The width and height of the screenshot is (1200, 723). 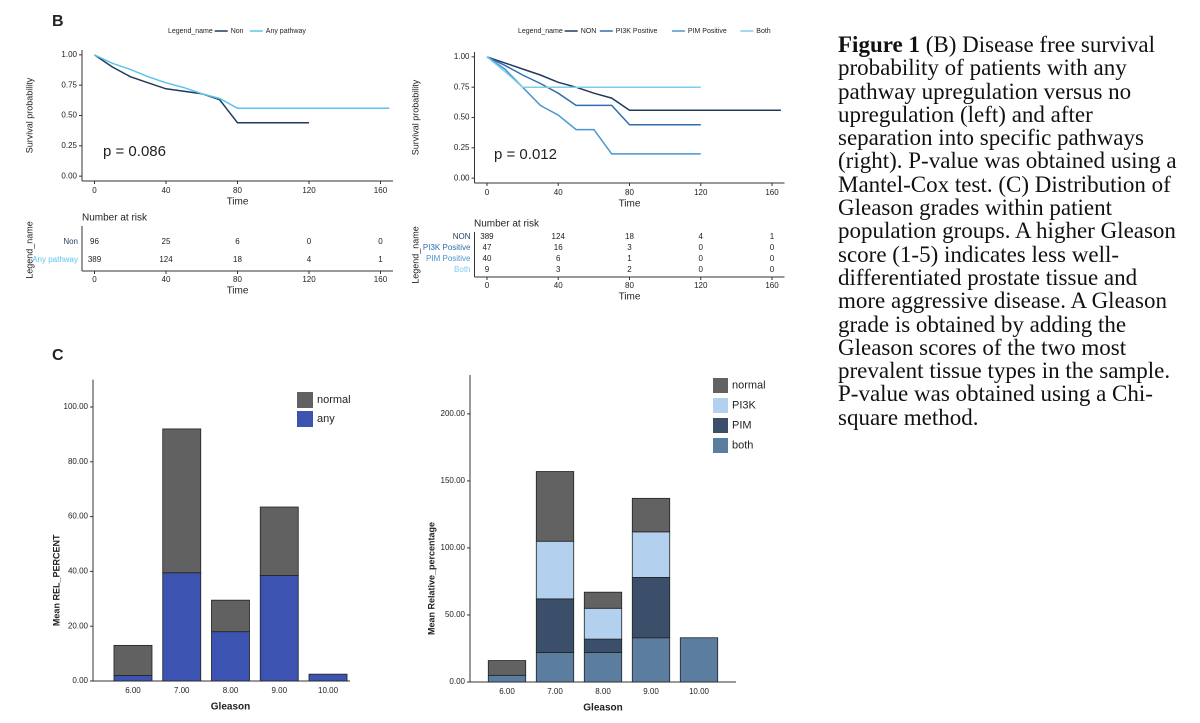 What do you see at coordinates (58, 21) in the screenshot?
I see `panel-label: B` at bounding box center [58, 21].